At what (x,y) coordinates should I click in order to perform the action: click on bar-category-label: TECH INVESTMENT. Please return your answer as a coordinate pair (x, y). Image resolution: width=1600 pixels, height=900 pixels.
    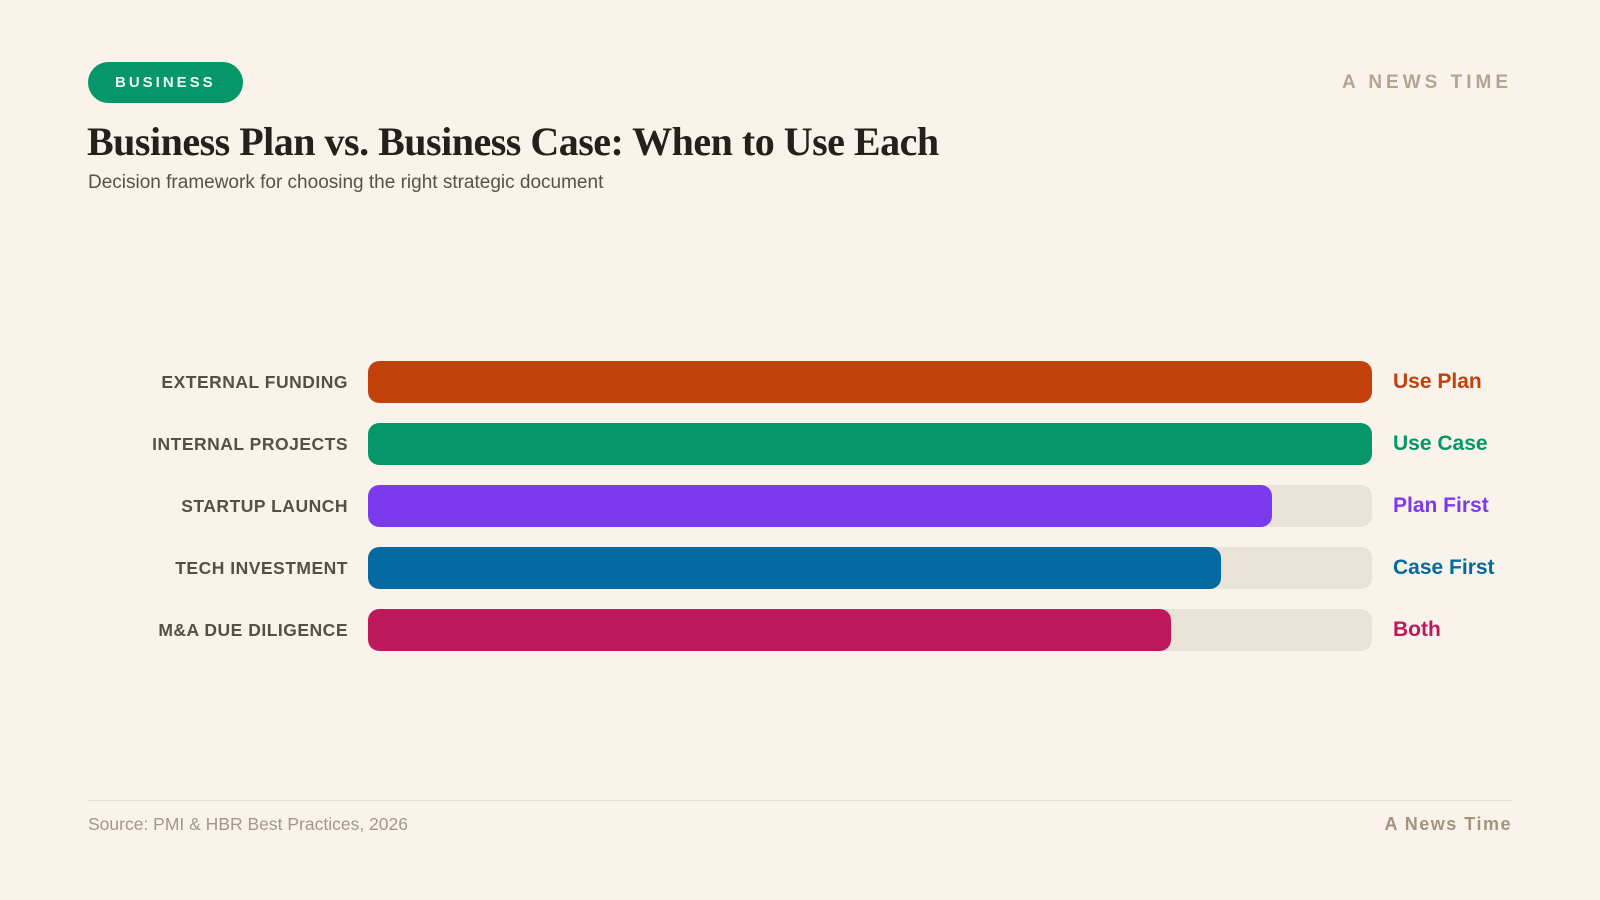
    Looking at the image, I should click on (261, 567).